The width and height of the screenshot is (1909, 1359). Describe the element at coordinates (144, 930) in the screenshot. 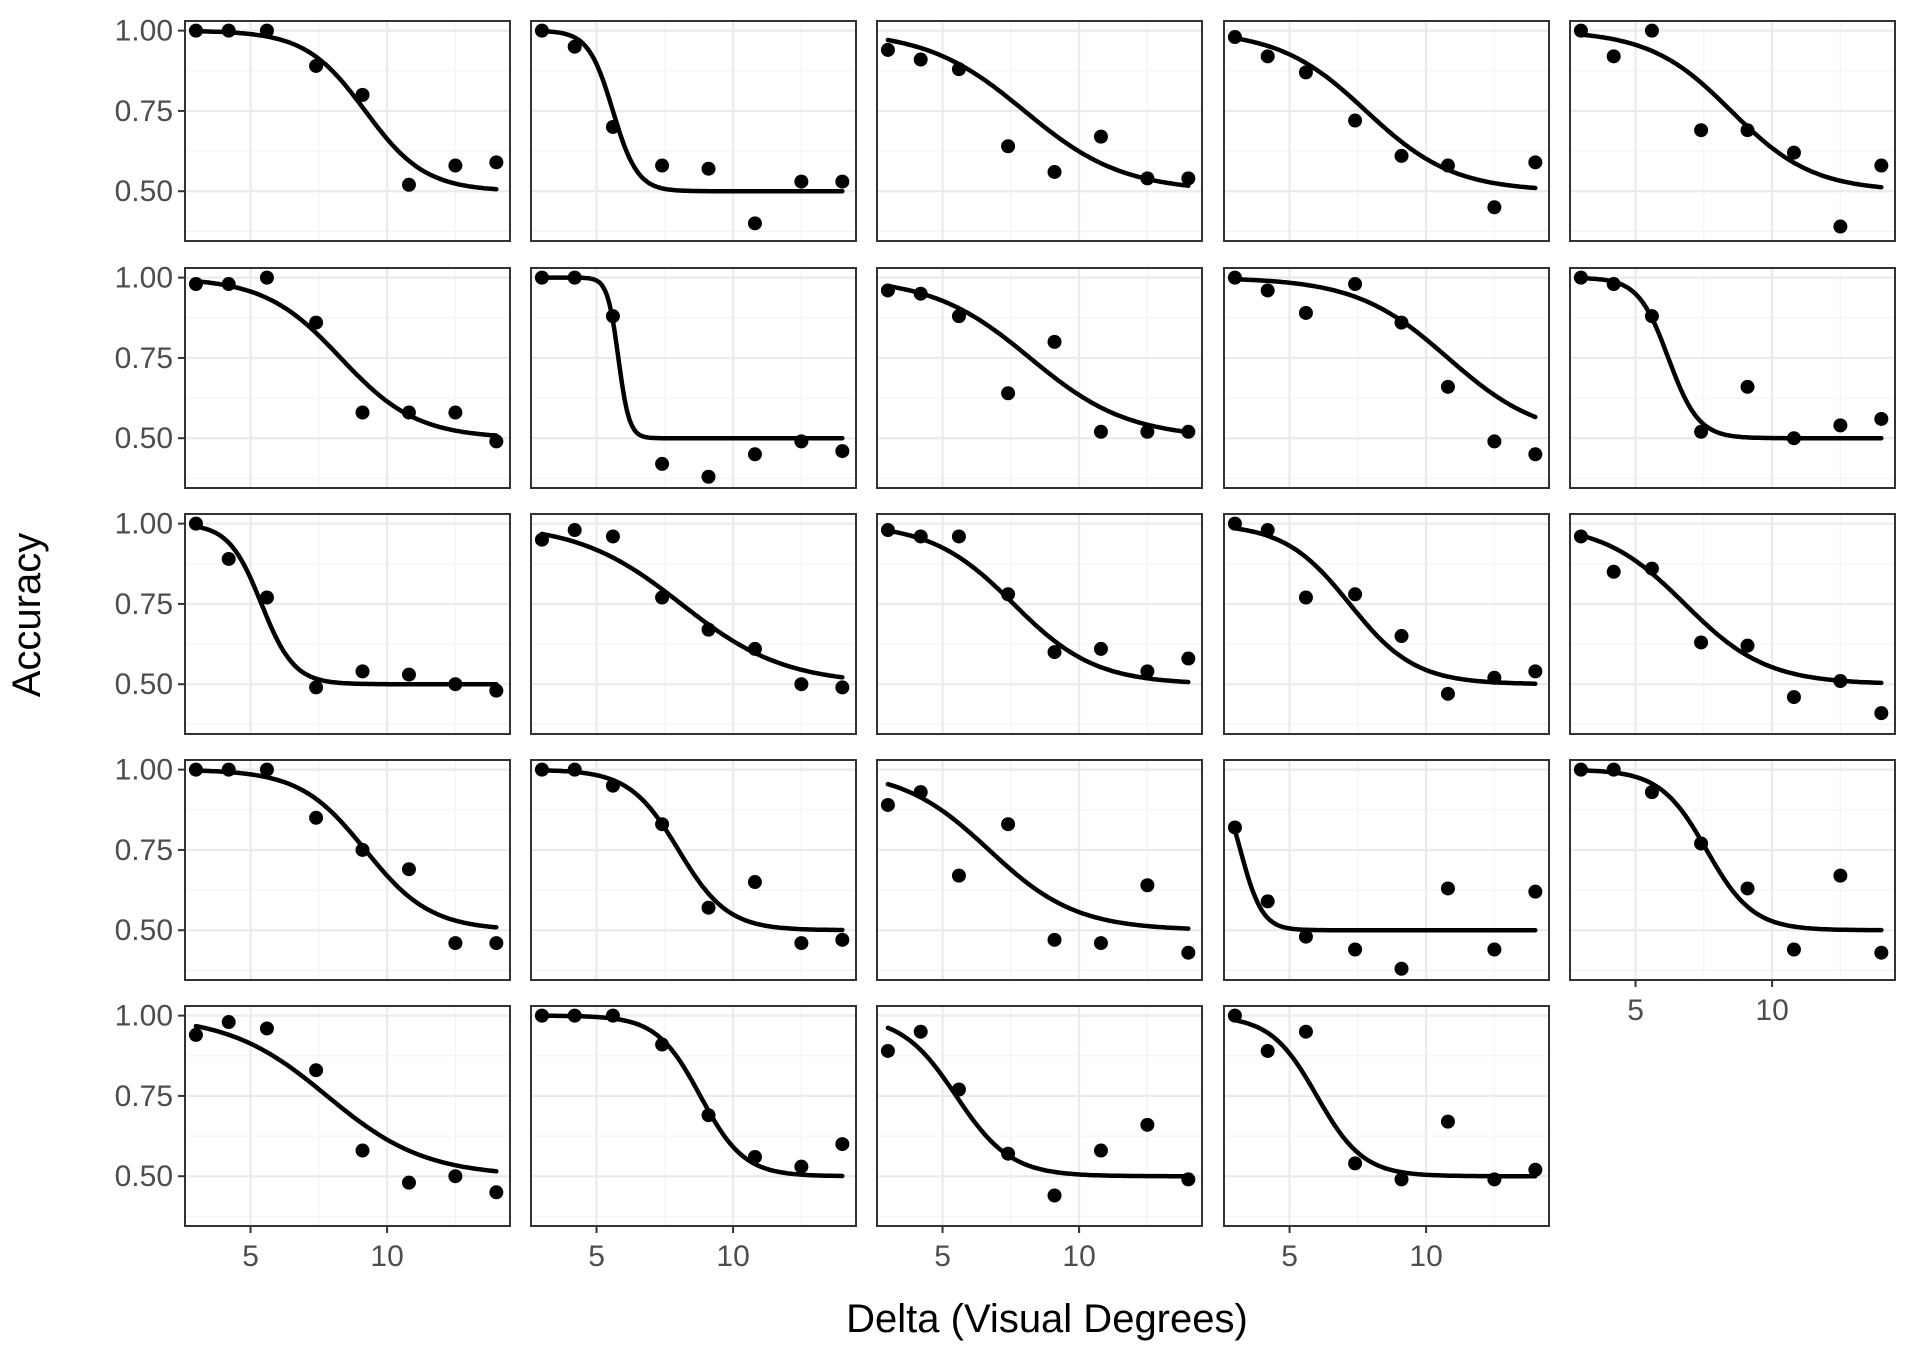

I see `y-tick-label: 0.50` at that location.